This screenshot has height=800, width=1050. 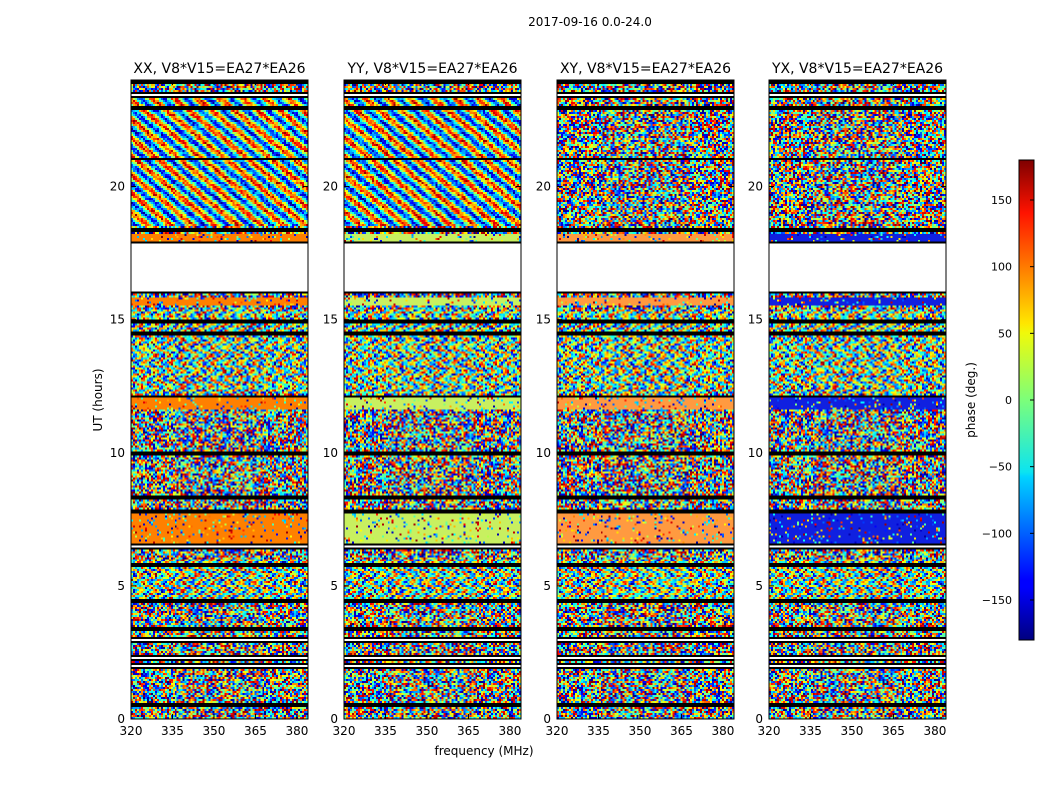 I want to click on colorbar-tick-label: −50, so click(x=1000, y=467).